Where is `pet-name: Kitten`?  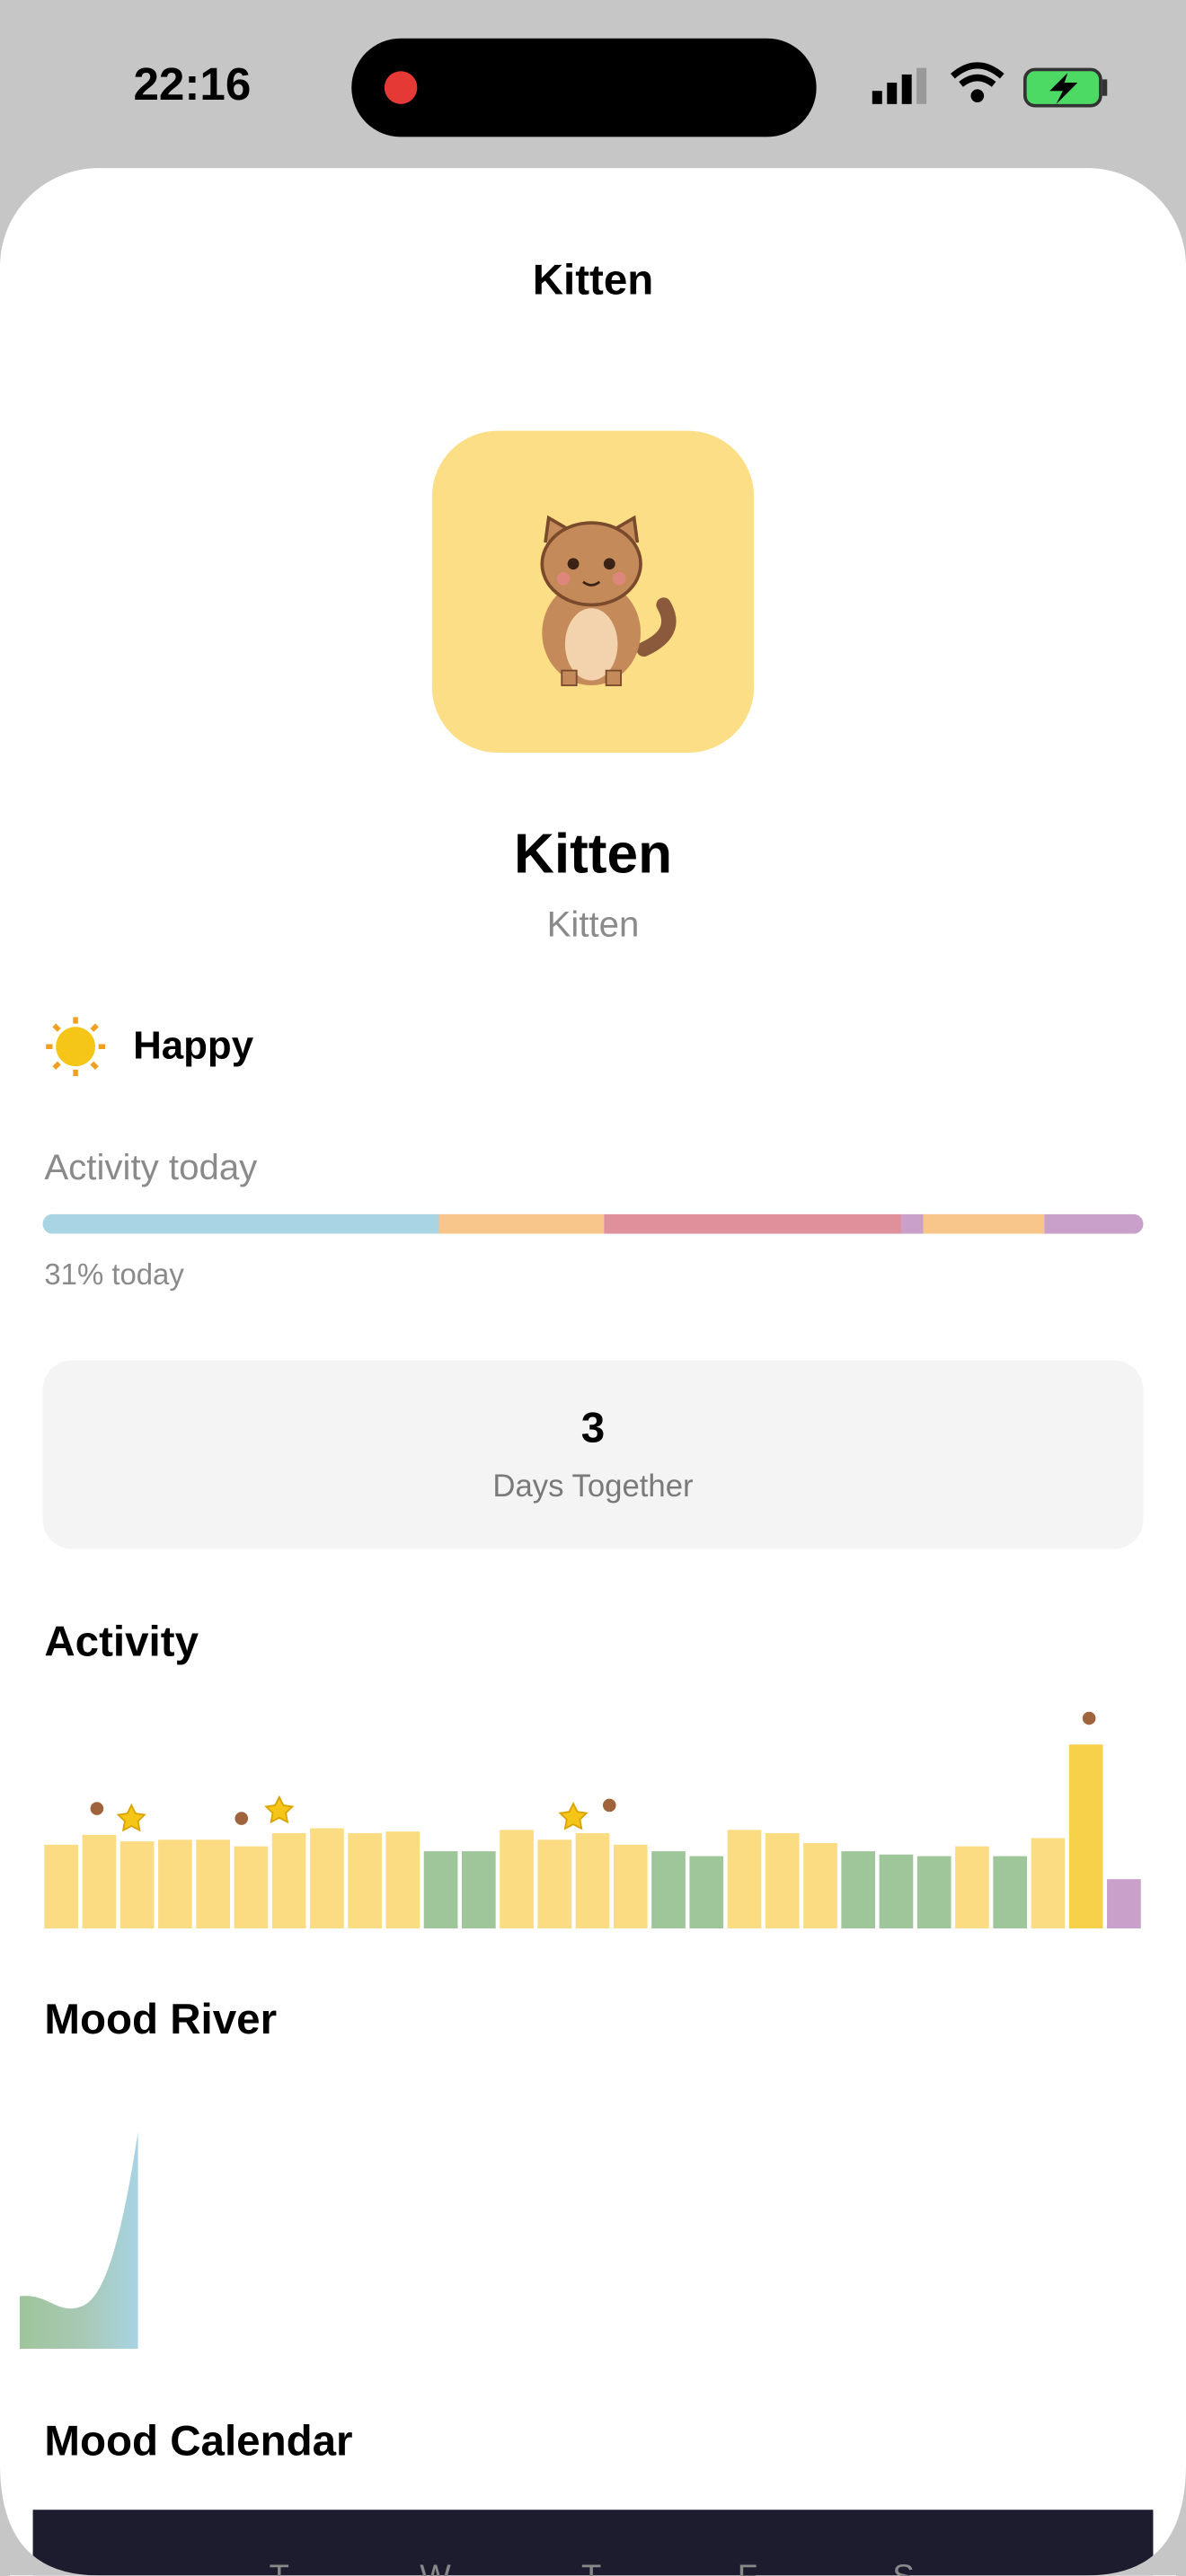 pet-name: Kitten is located at coordinates (593, 854).